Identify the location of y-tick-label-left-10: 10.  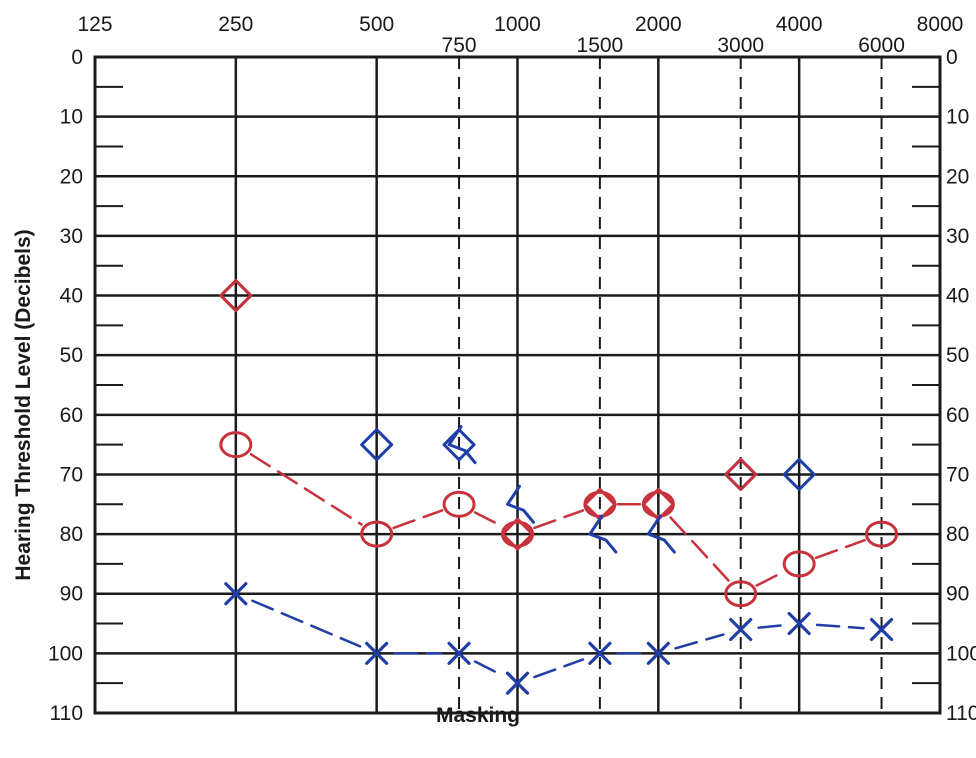
(71, 117).